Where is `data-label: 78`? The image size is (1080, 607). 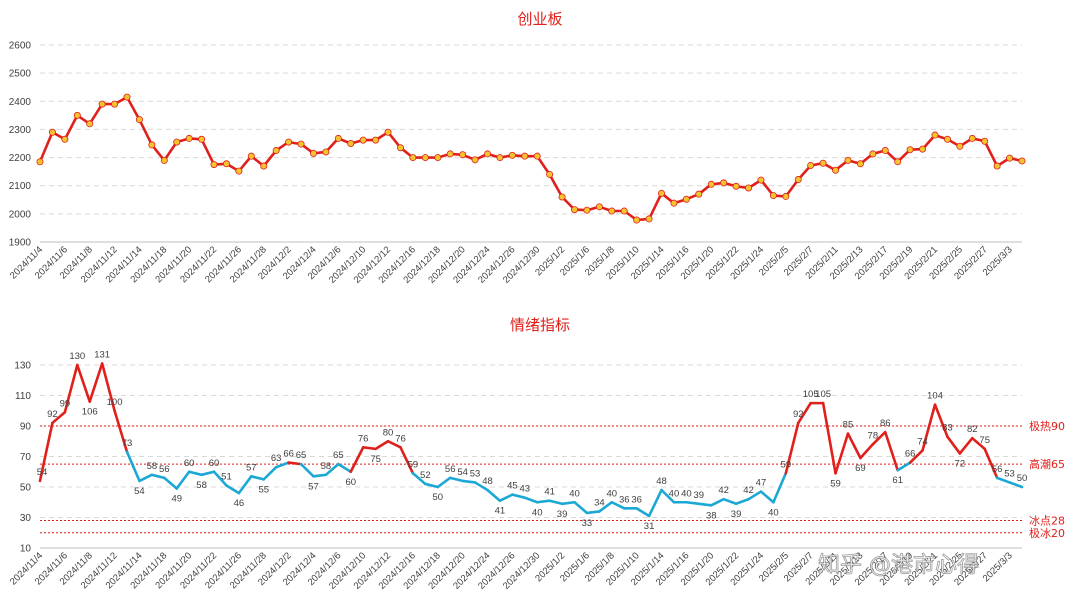 data-label: 78 is located at coordinates (873, 435).